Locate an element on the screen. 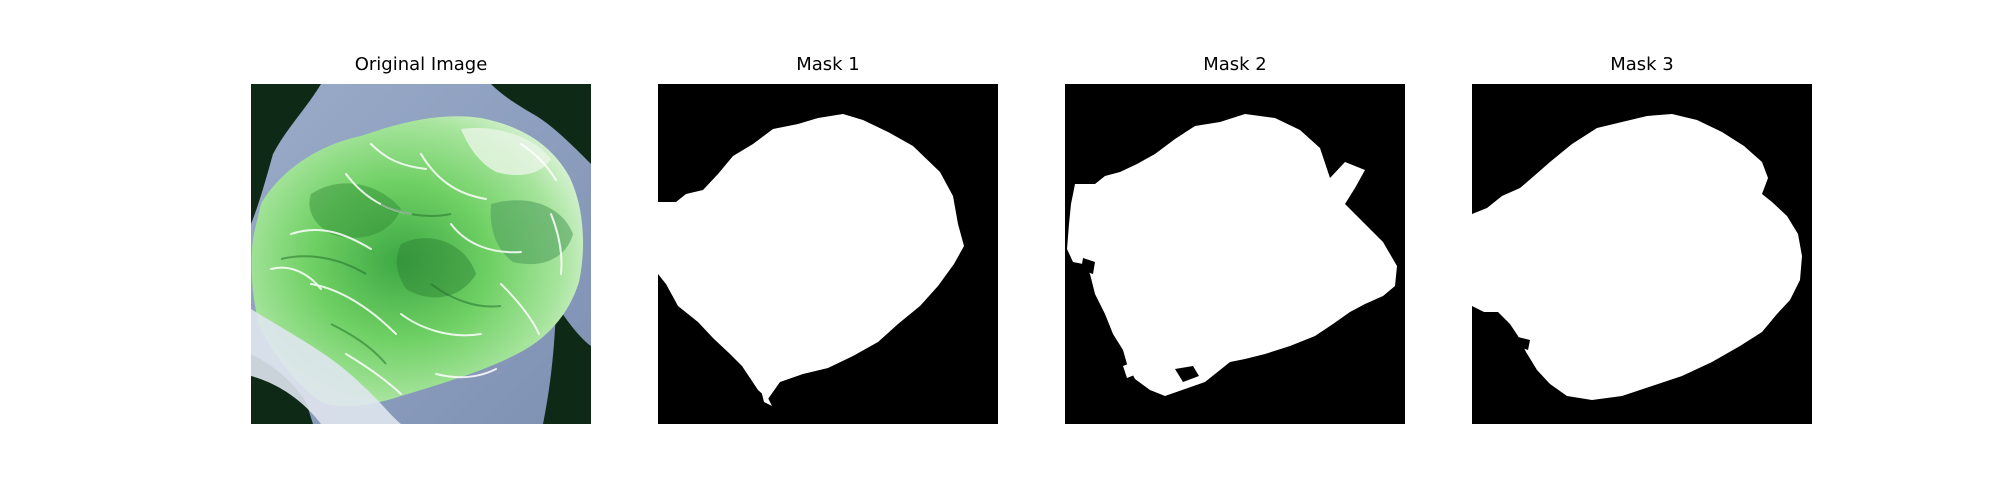 The width and height of the screenshot is (2000, 500). mask-2-panel: Mask 2 is located at coordinates (1235, 65).